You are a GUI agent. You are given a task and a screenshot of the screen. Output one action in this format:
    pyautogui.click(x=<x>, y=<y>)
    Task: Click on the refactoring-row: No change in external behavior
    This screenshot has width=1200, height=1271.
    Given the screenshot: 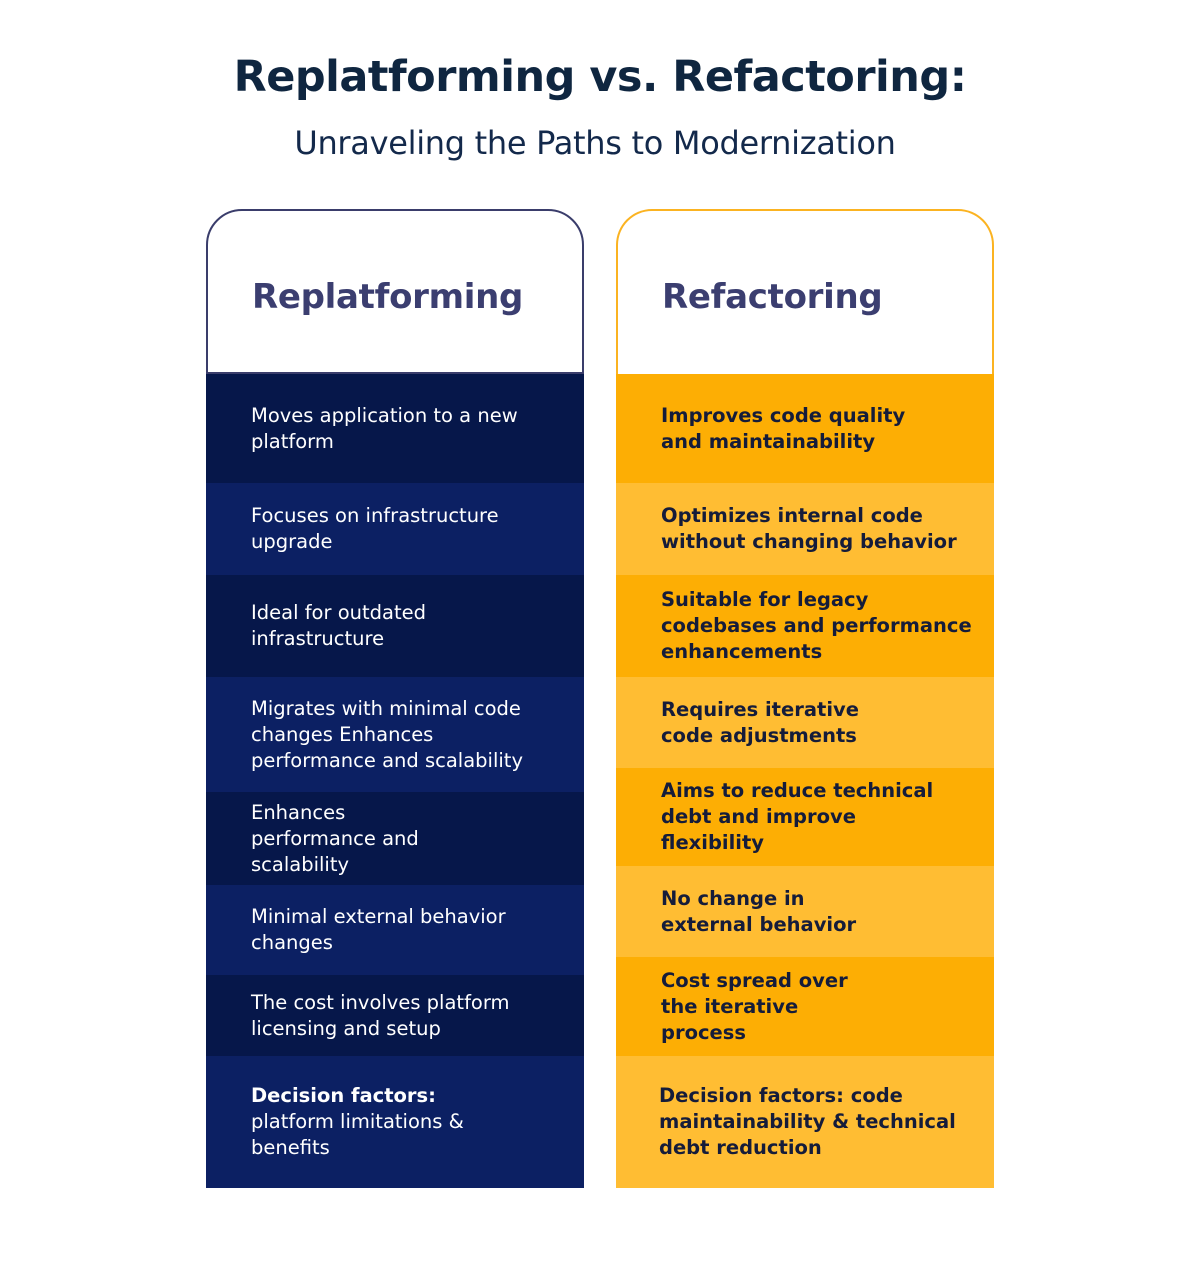 What is the action you would take?
    pyautogui.click(x=805, y=911)
    